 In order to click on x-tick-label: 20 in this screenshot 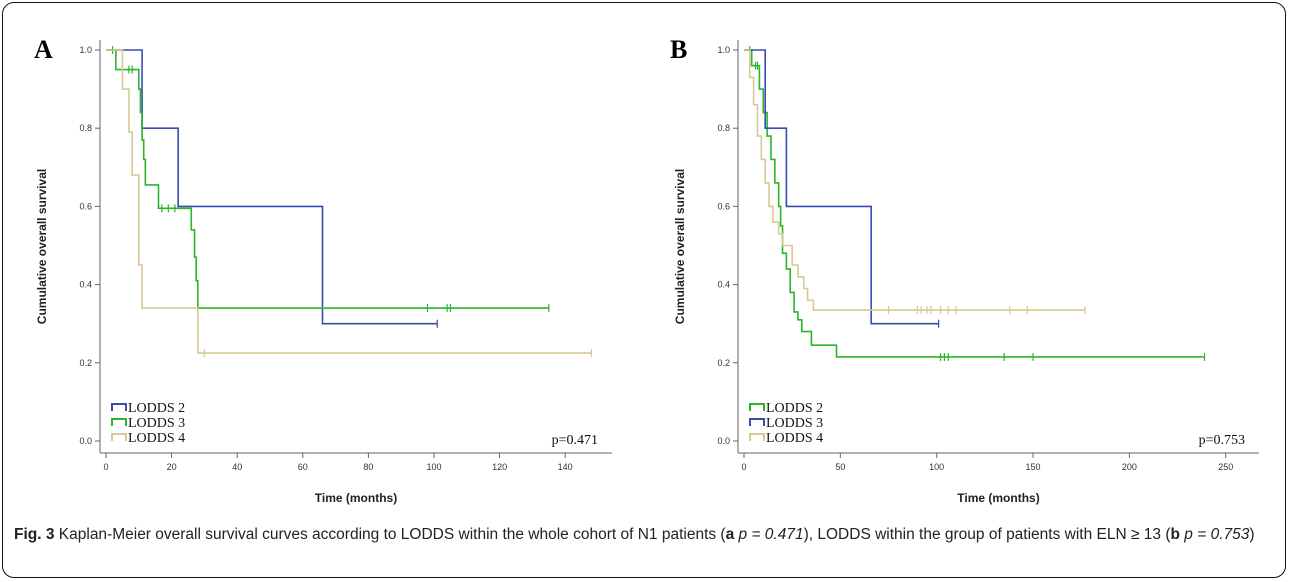, I will do `click(172, 467)`.